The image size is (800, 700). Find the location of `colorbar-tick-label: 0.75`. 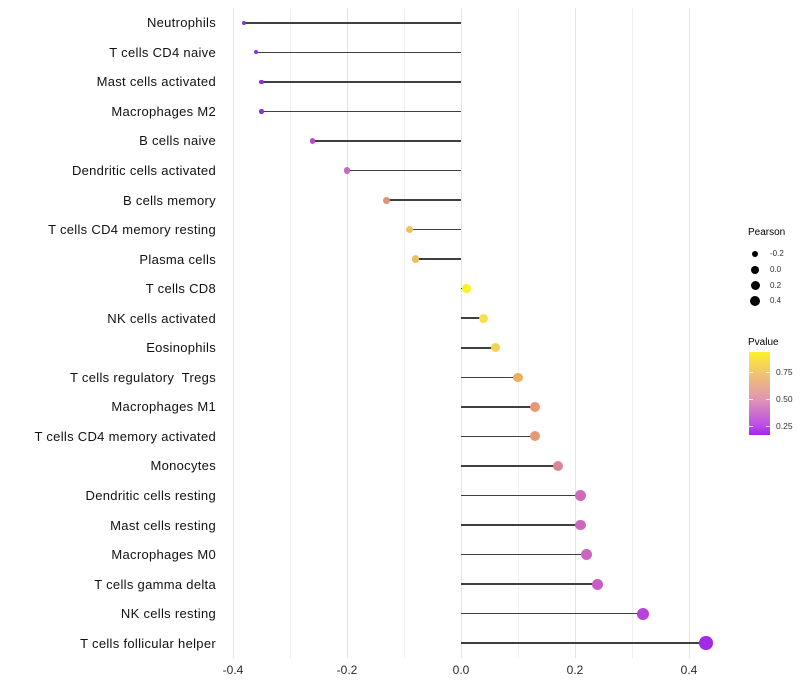

colorbar-tick-label: 0.75 is located at coordinates (784, 372).